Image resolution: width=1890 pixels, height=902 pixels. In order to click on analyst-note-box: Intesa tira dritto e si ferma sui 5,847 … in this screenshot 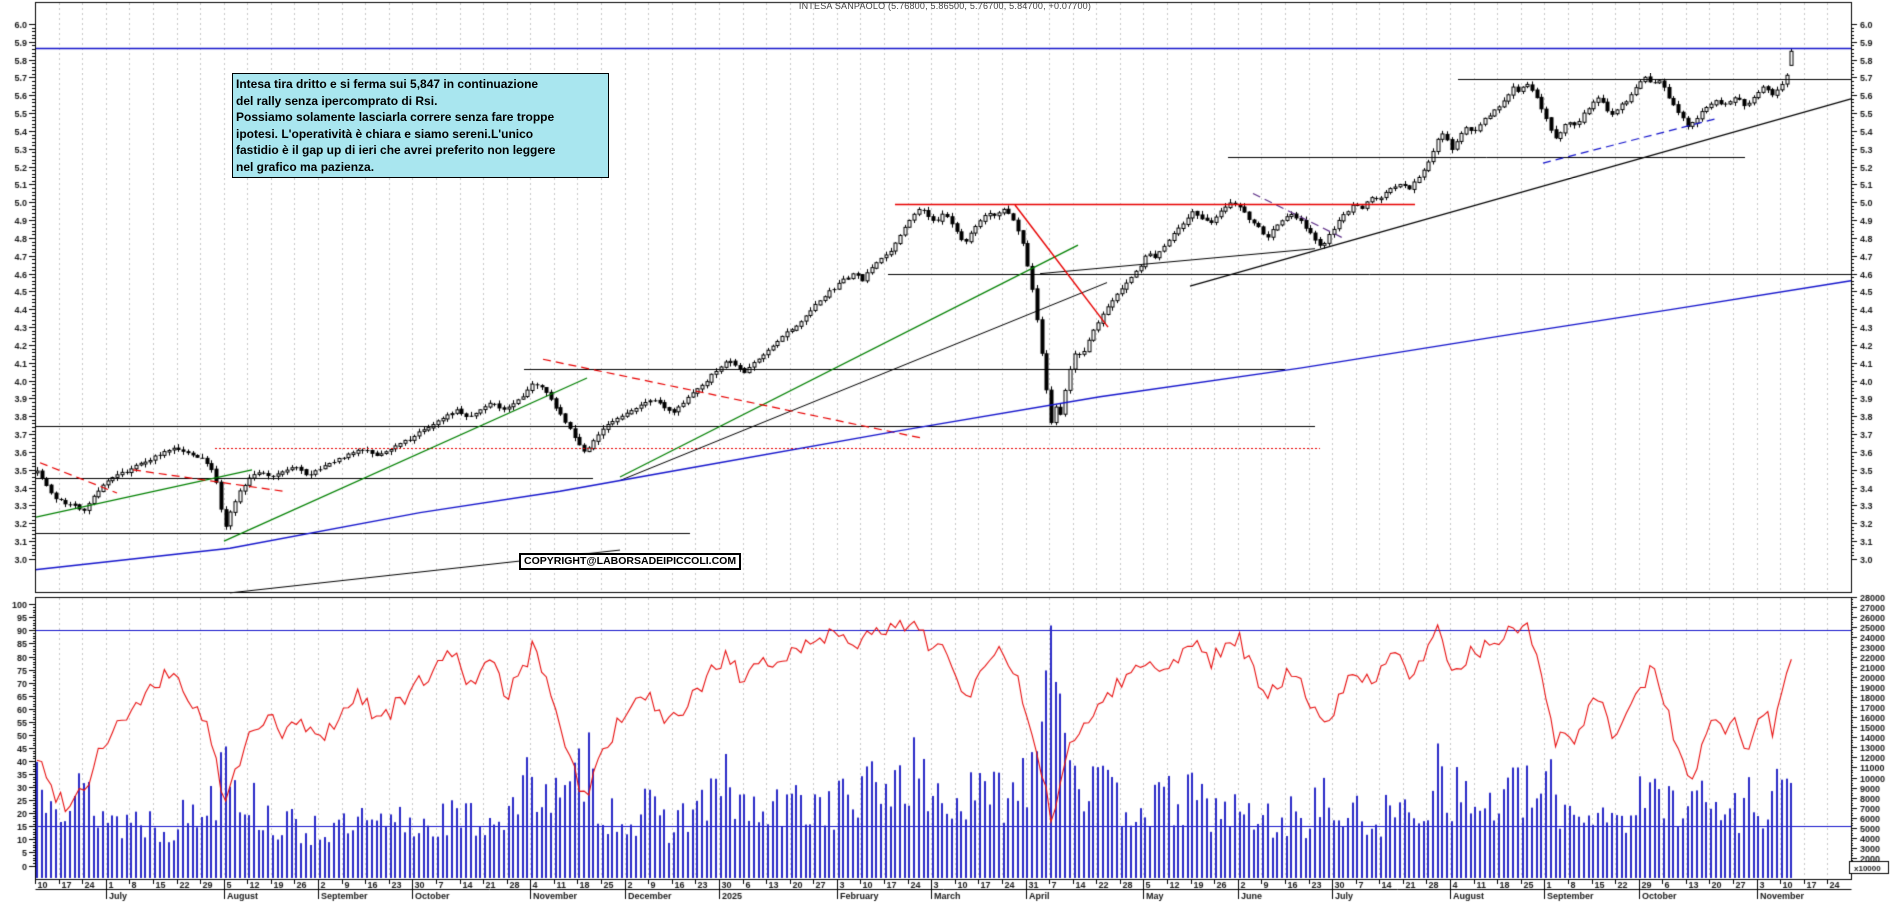, I will do `click(420, 125)`.